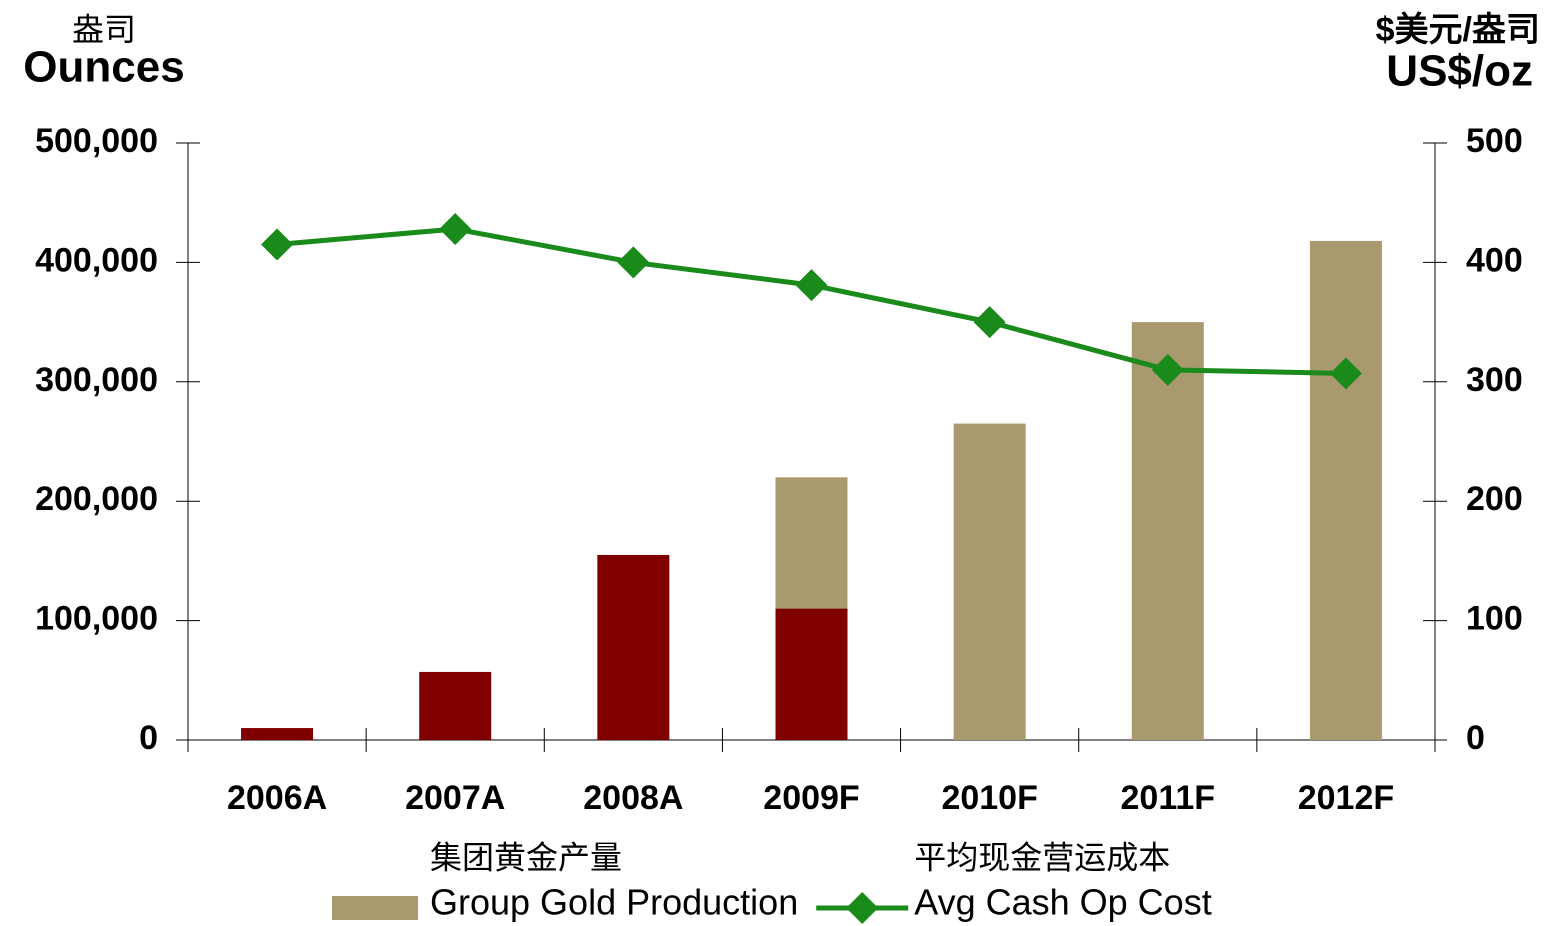 The width and height of the screenshot is (1545, 926). I want to click on legend-label-zh: 集团黄金产量, so click(526, 857).